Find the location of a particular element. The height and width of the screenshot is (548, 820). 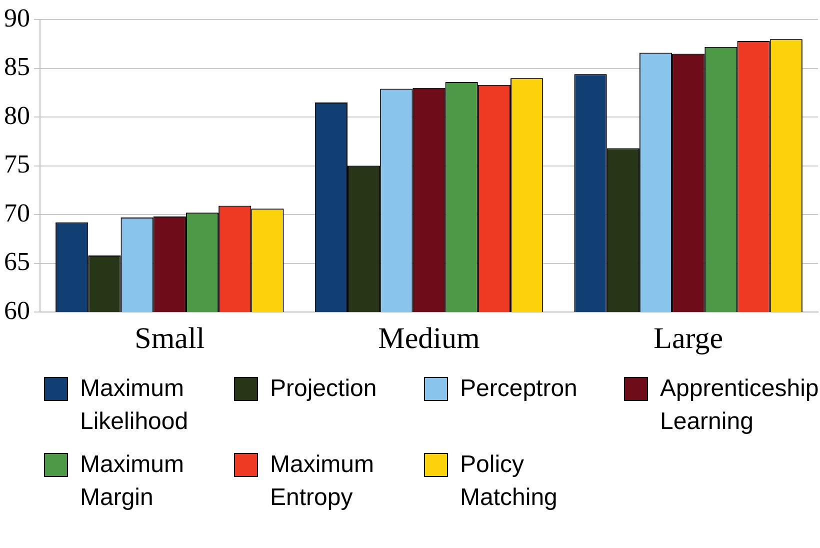

y-tick-label: 85 is located at coordinates (17, 67).